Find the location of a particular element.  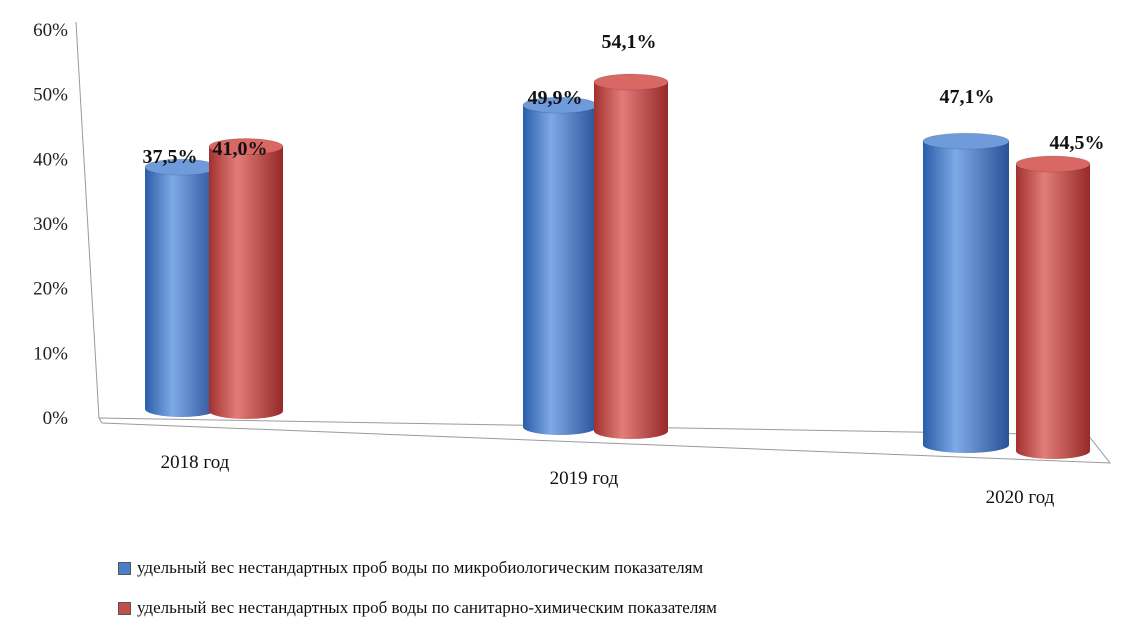

data-label: 49,9% is located at coordinates (555, 98).